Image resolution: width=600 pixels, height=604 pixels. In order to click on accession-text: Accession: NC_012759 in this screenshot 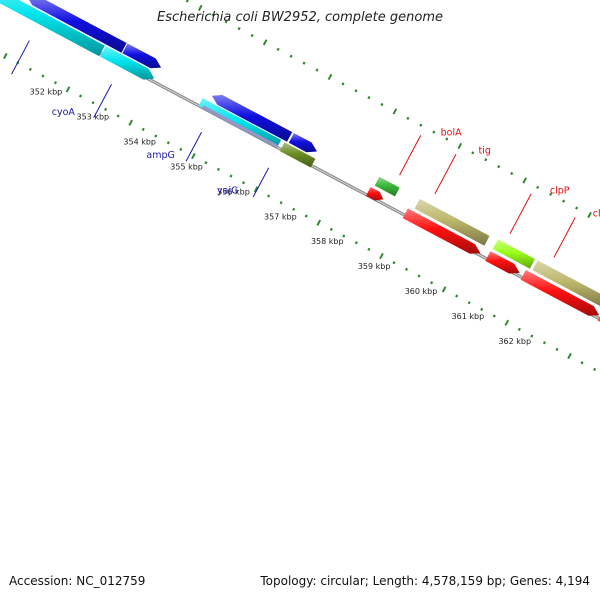, I will do `click(77, 581)`.